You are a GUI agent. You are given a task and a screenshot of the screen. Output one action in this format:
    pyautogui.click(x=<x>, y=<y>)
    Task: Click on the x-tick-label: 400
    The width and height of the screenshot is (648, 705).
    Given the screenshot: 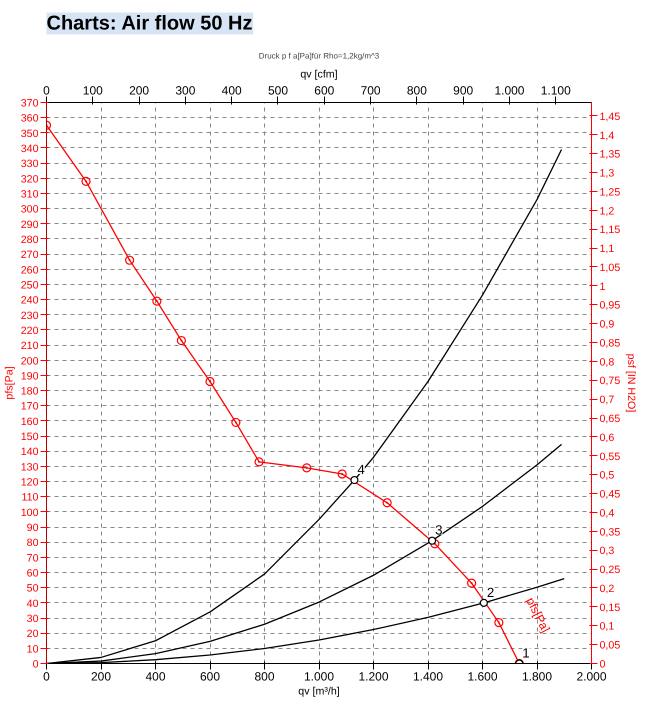 What is the action you would take?
    pyautogui.click(x=155, y=677)
    